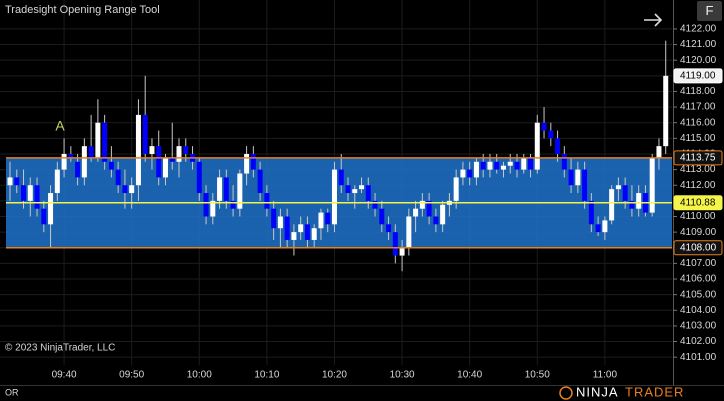  Describe the element at coordinates (698, 216) in the screenshot. I see `y-tick-label: 4110.00` at that location.